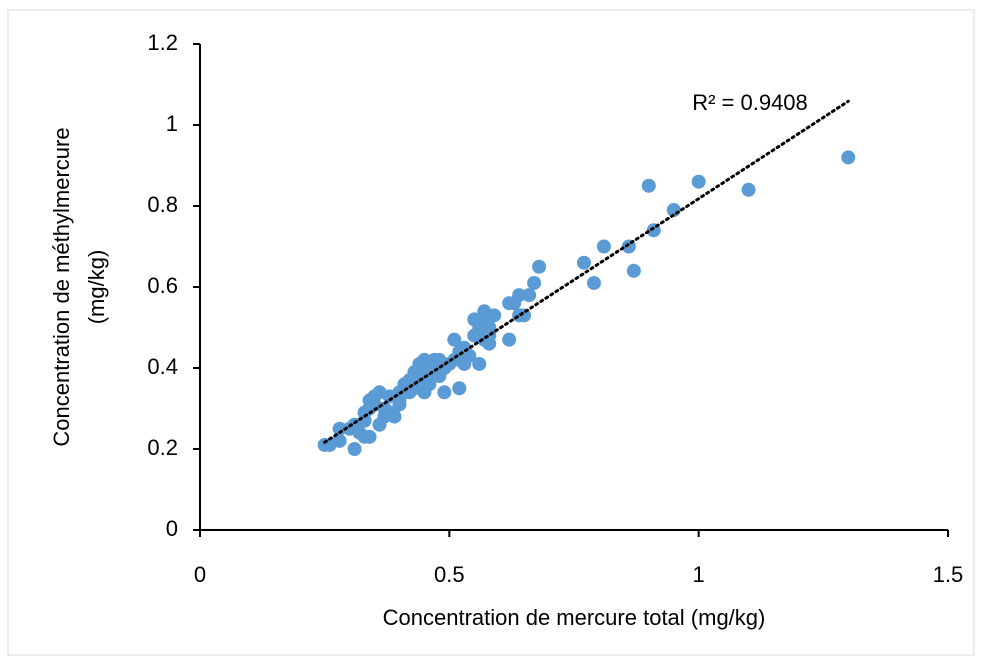  Describe the element at coordinates (449, 574) in the screenshot. I see `x-tick-label: 0.5` at that location.